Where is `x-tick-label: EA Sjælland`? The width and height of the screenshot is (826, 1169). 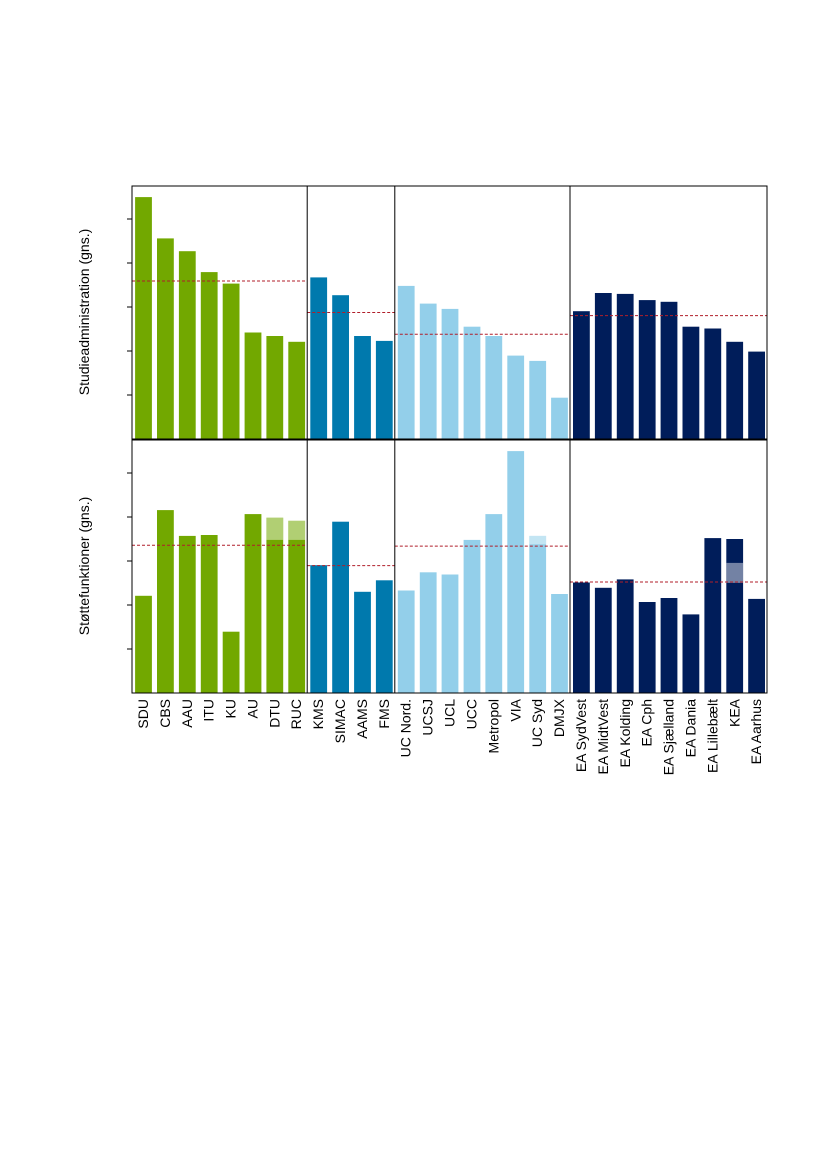
x-tick-label: EA Sjælland is located at coordinates (669, 737).